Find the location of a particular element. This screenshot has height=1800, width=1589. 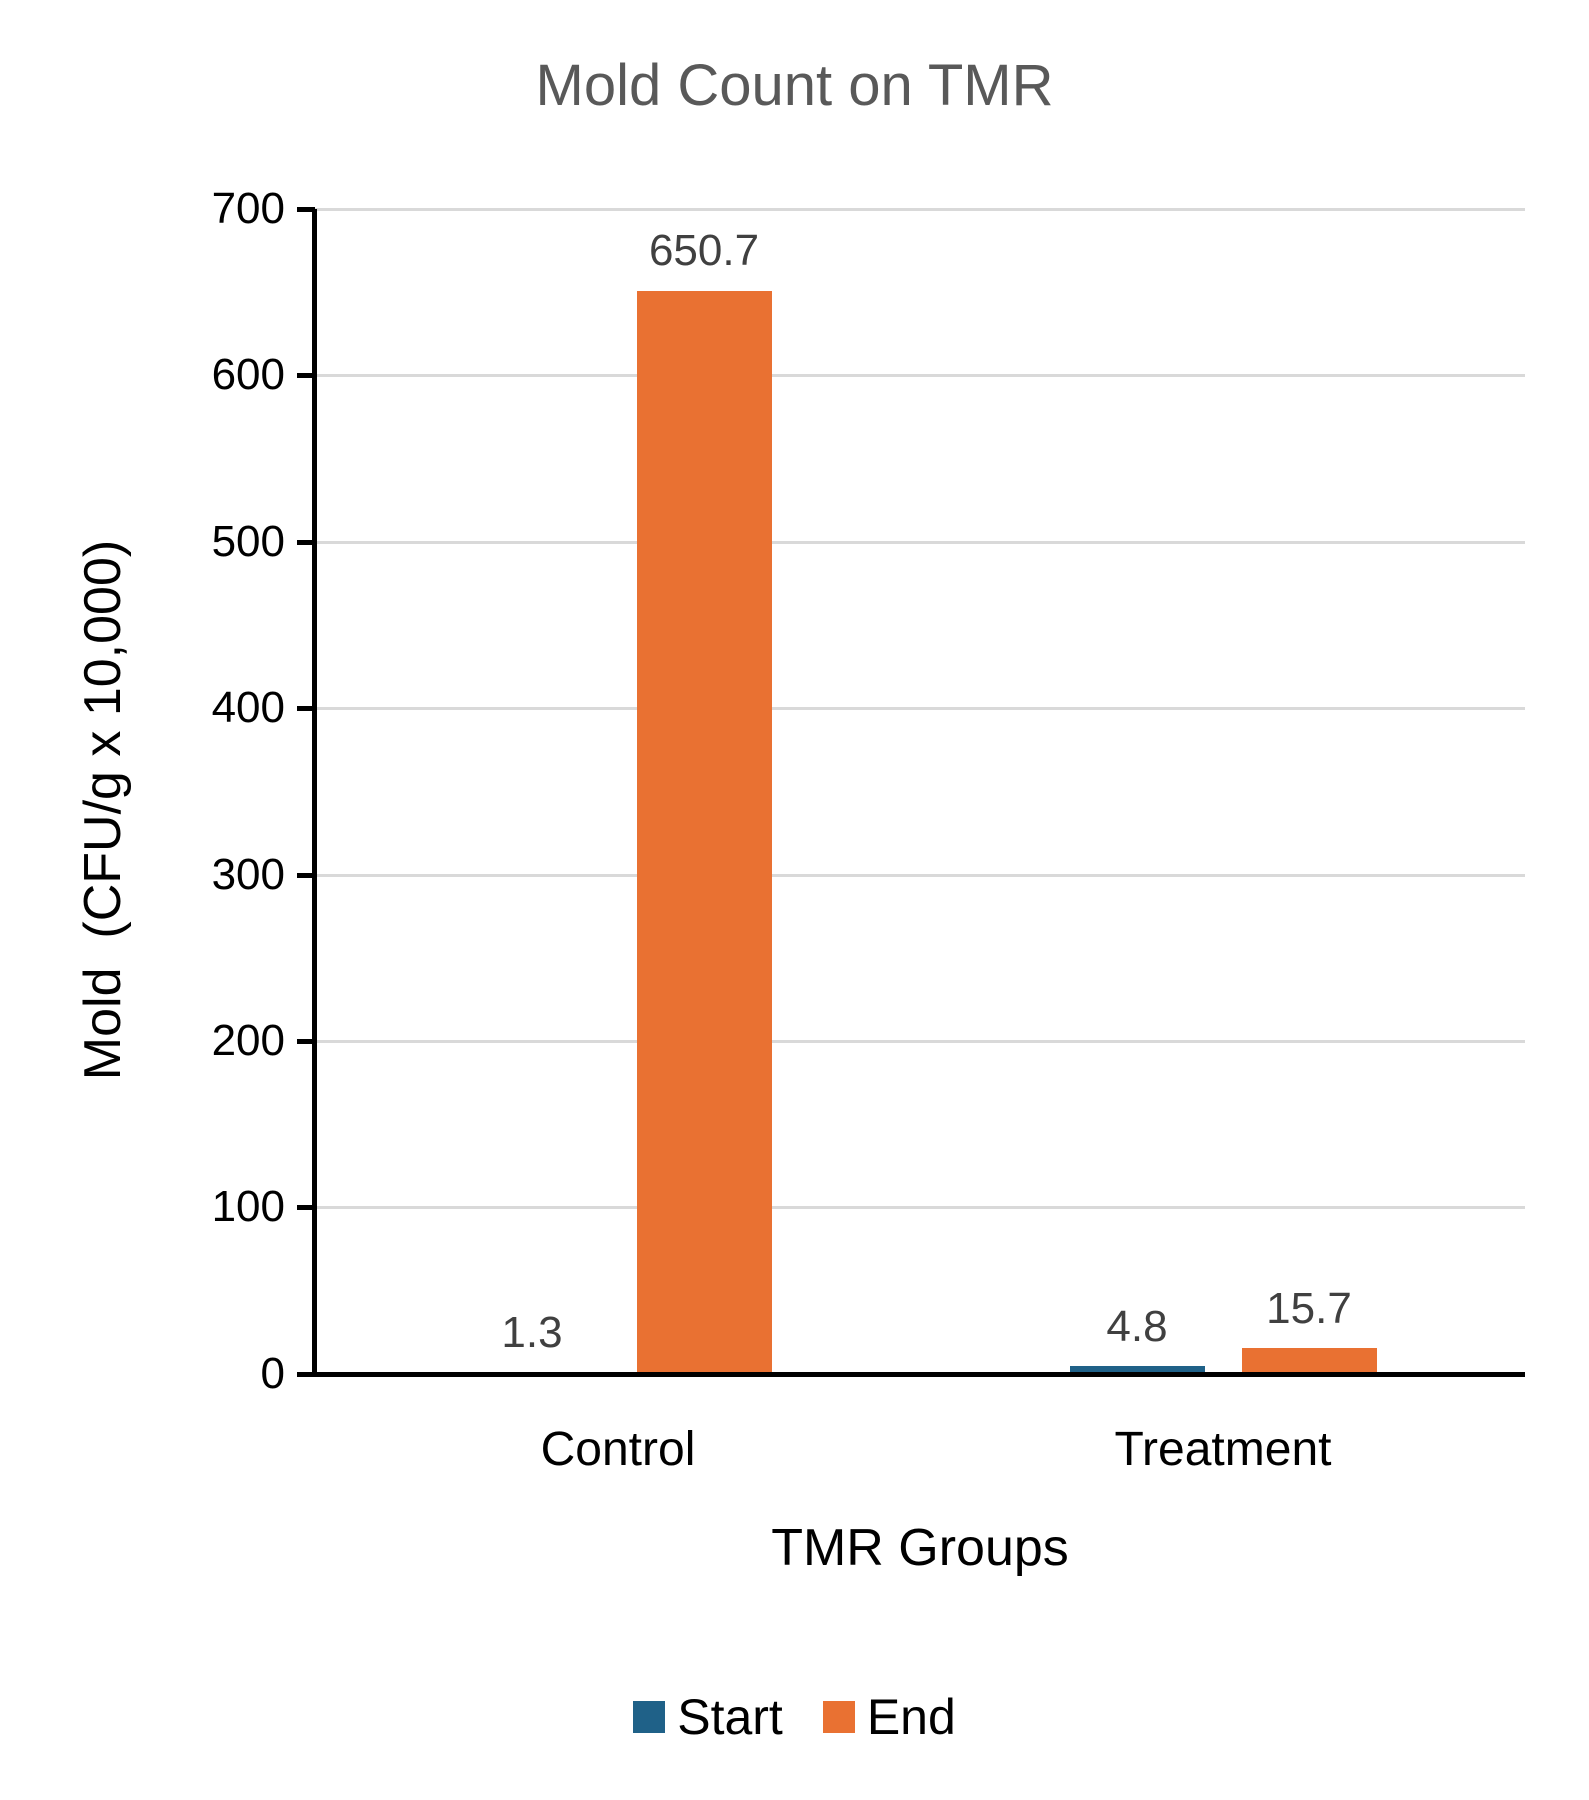

x-category-label-treatment: Treatment is located at coordinates (1223, 1449).